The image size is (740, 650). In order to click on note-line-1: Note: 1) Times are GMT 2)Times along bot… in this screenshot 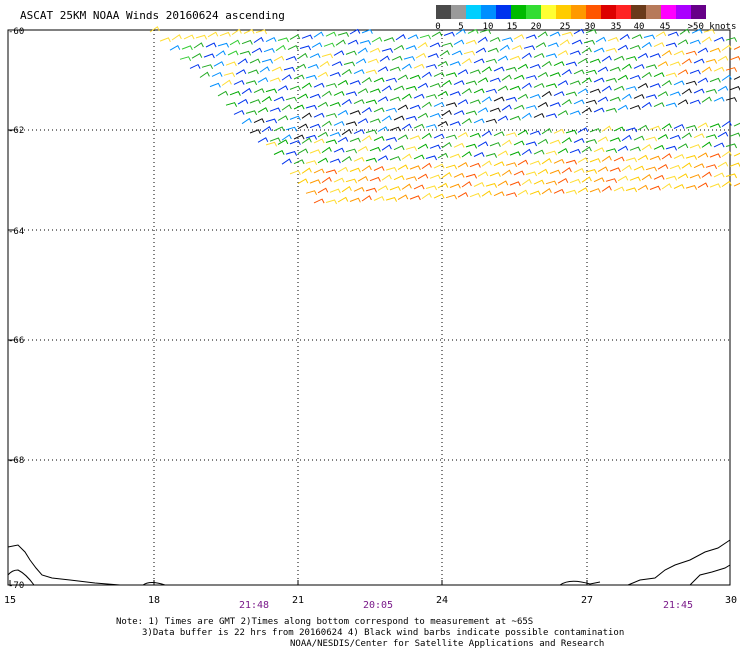, I will do `click(325, 622)`.